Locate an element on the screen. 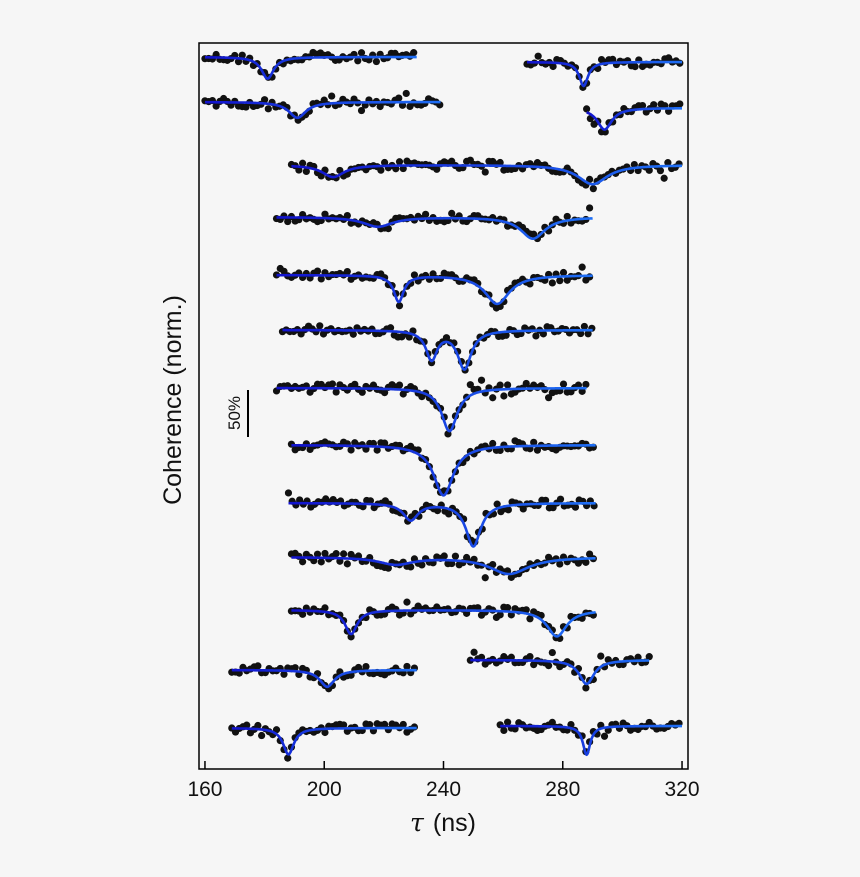  x-ticks: 160 200 240 280 320 is located at coordinates (443, 781).